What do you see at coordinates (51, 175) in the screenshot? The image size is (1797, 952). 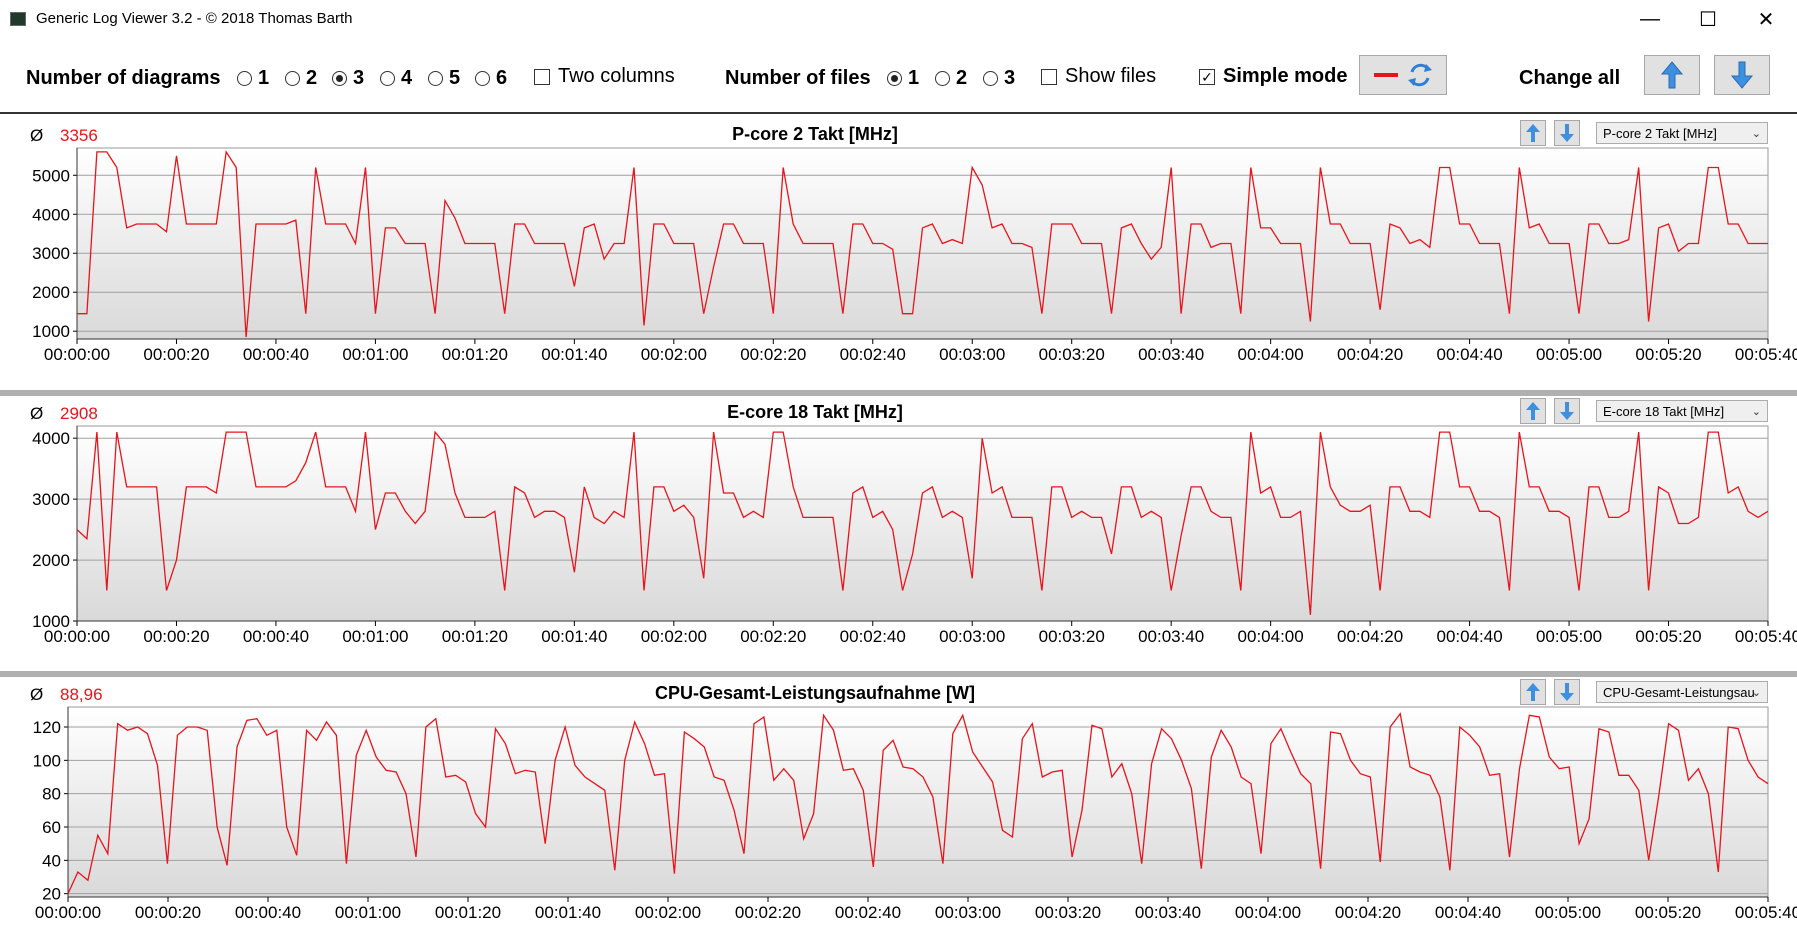 I see `y-tick-label: 5000` at bounding box center [51, 175].